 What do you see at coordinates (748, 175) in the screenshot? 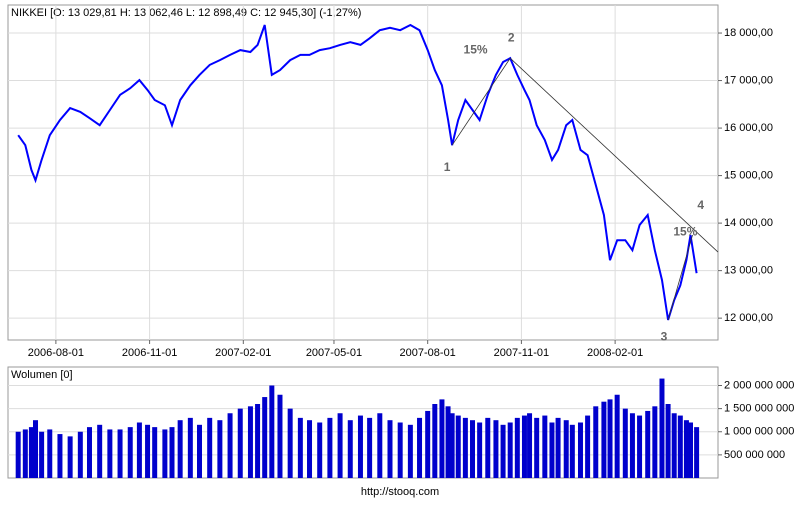
I see `y-tick-label: 15 000,00` at bounding box center [748, 175].